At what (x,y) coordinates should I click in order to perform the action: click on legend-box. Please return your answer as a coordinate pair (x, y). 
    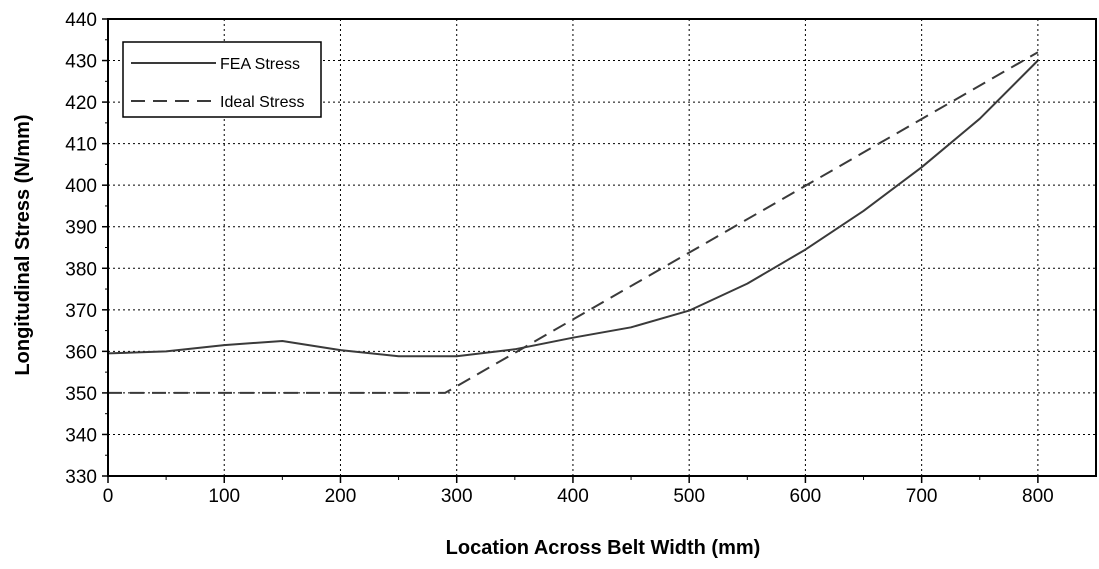
    Looking at the image, I should click on (222, 79).